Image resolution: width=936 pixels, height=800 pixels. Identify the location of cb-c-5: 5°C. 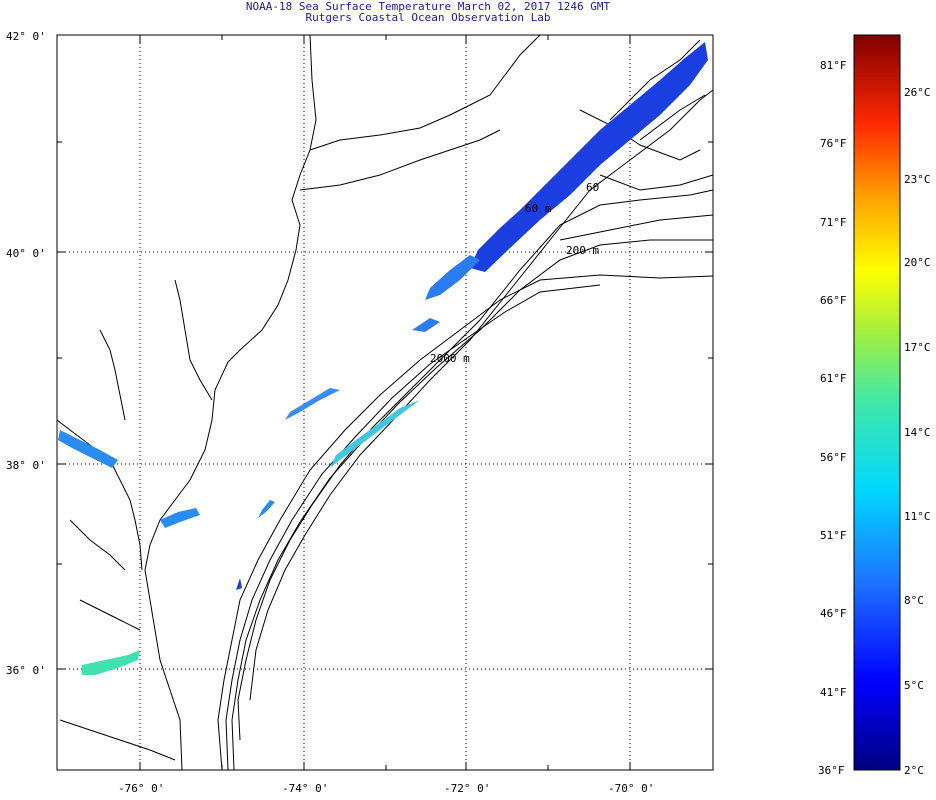
(914, 685).